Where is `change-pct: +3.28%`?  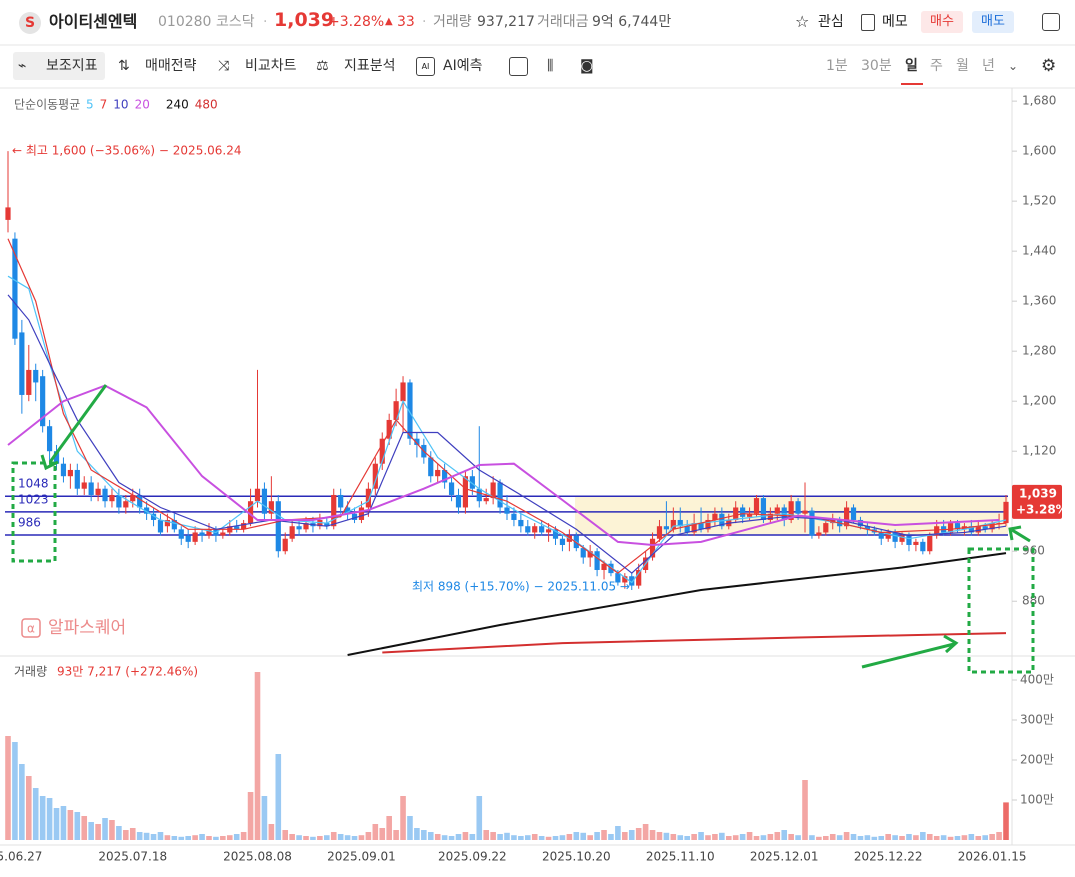
change-pct: +3.28% is located at coordinates (356, 22).